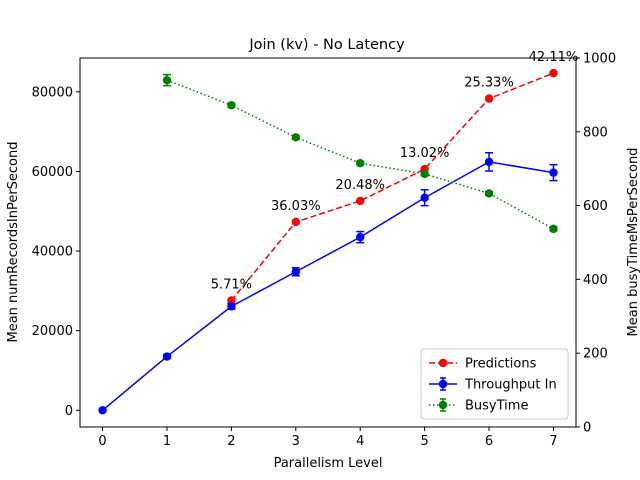 The height and width of the screenshot is (480, 640). Describe the element at coordinates (167, 441) in the screenshot. I see `x-tick-label: 1` at that location.